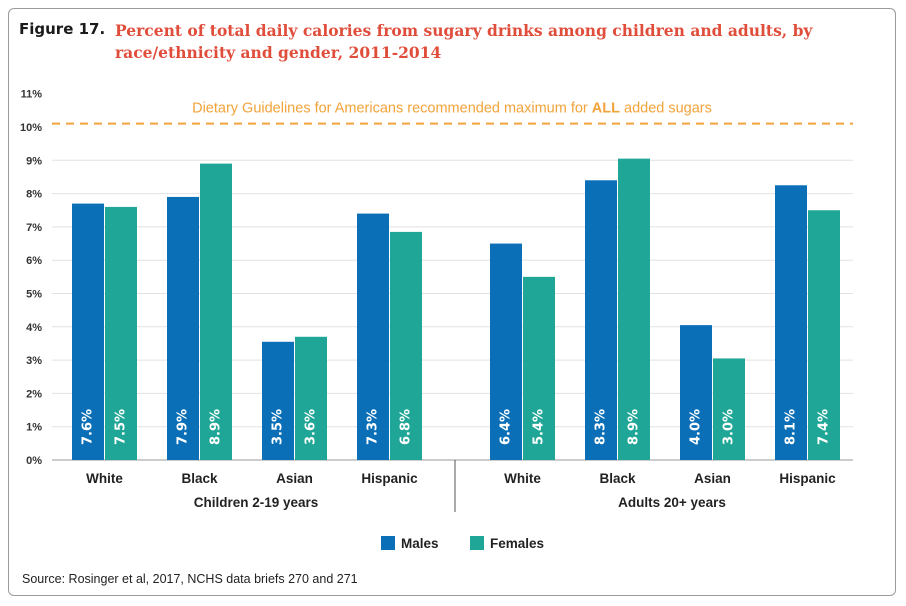 This screenshot has height=606, width=906. Describe the element at coordinates (121, 427) in the screenshot. I see `data-label: 7.5%` at that location.